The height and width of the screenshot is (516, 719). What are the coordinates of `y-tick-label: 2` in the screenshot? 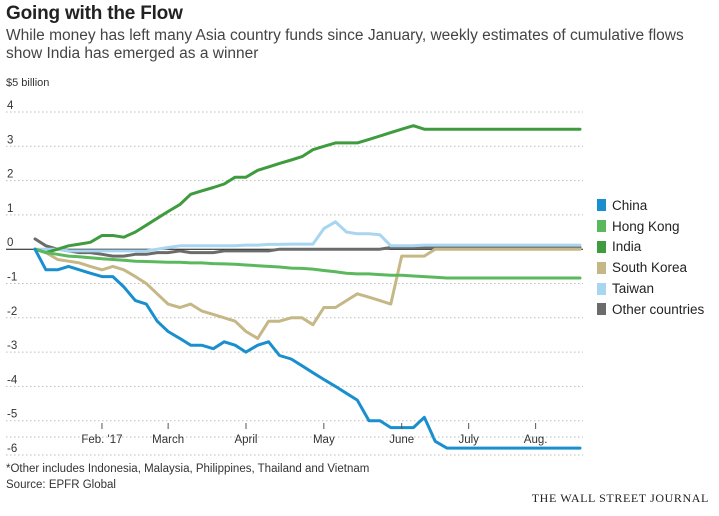 It's located at (10, 175).